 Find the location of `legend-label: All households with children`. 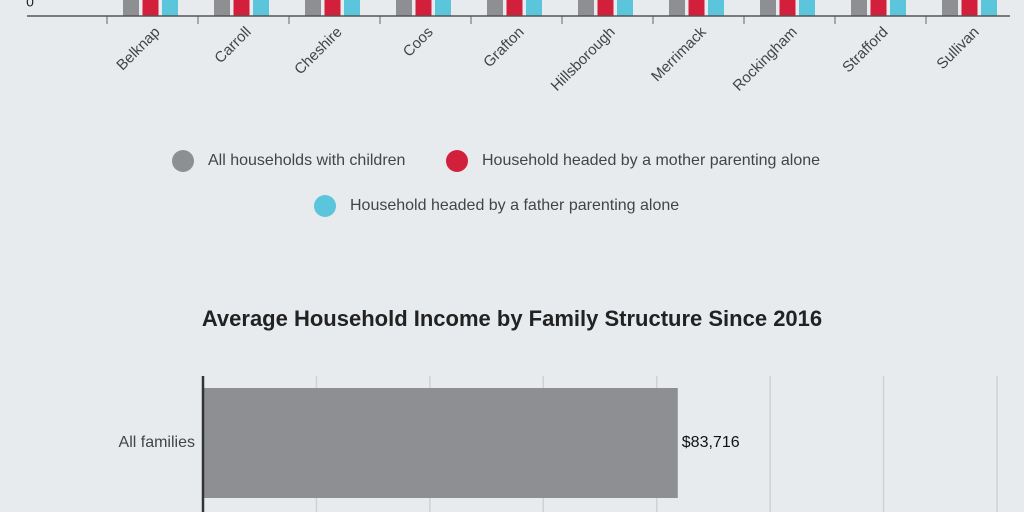

legend-label: All households with children is located at coordinates (306, 160).